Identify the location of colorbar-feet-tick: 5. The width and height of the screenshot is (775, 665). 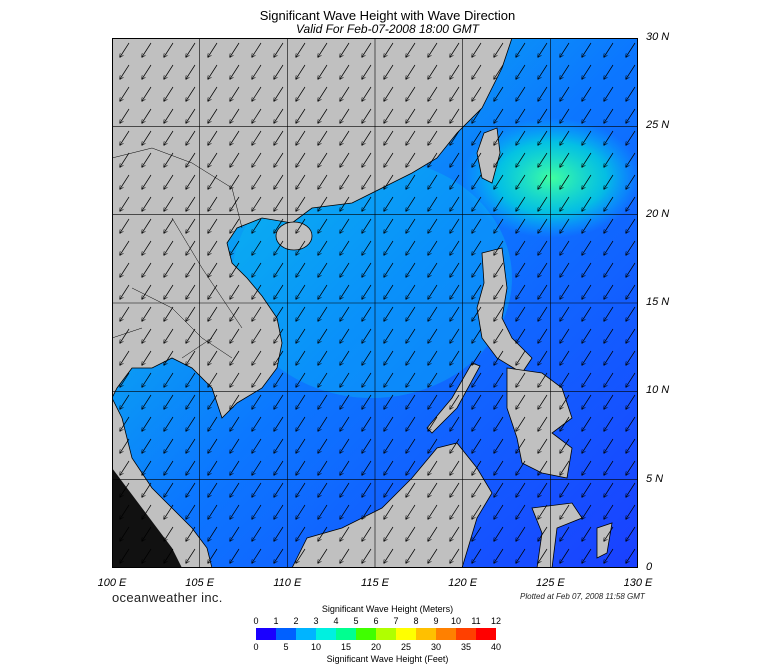
(286, 647).